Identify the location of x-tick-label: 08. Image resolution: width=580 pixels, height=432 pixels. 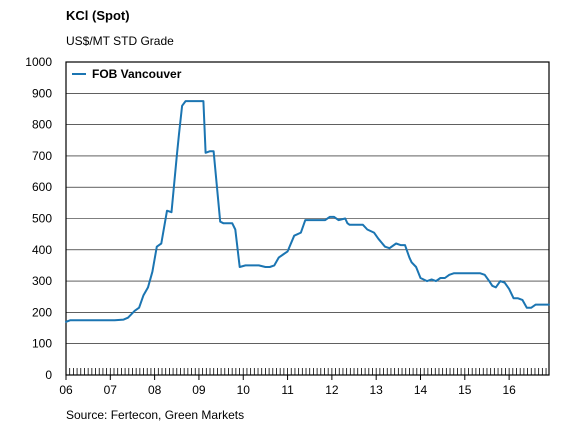
(155, 390).